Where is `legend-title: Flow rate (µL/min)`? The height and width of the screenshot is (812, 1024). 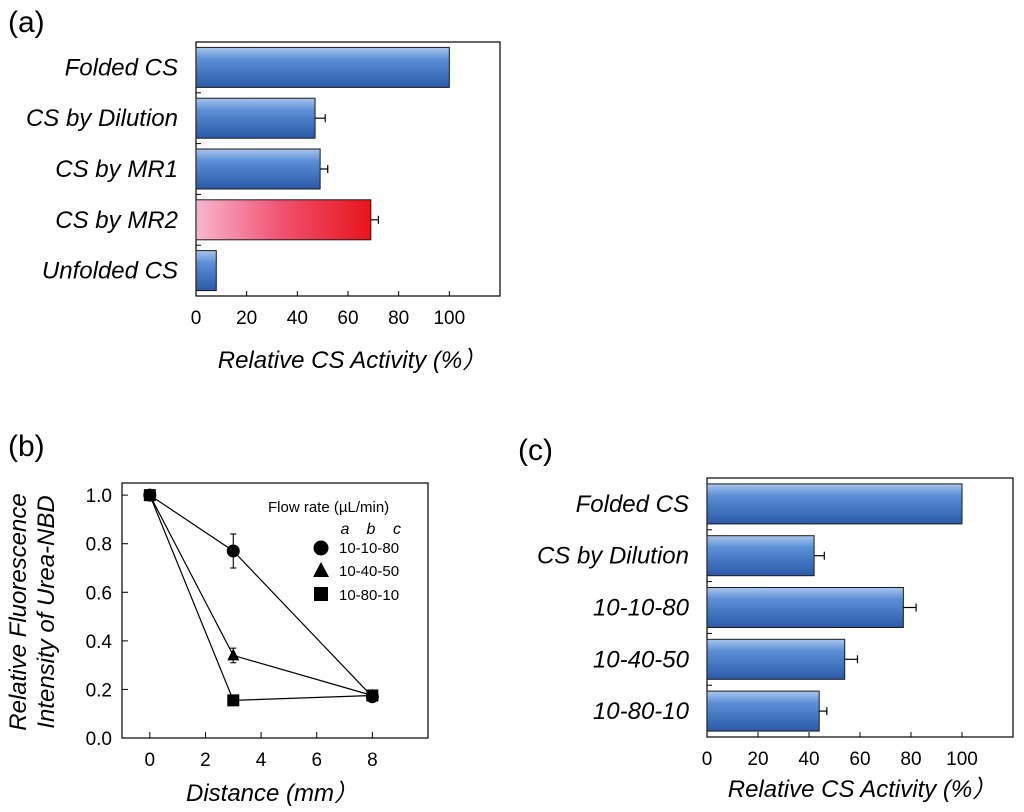 legend-title: Flow rate (µL/min) is located at coordinates (328, 507).